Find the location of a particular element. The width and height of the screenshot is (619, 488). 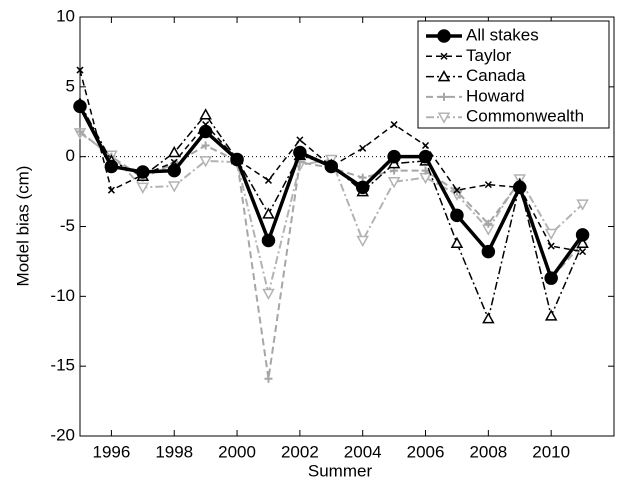

y-tick-label: 5 is located at coordinates (70, 85).